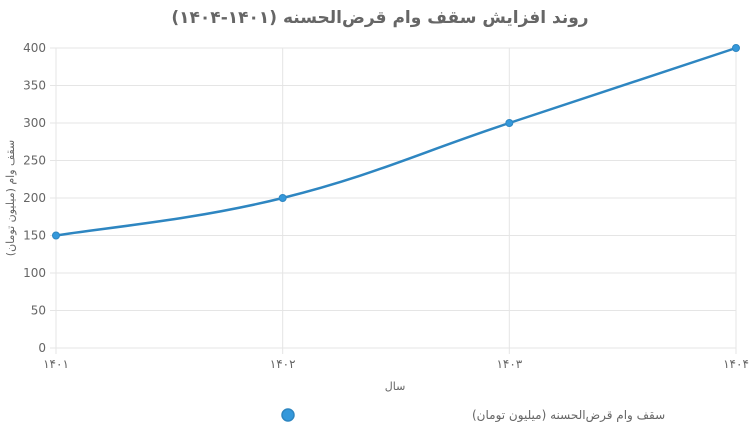  What do you see at coordinates (34, 48) in the screenshot?
I see `y-tick-label: 400` at bounding box center [34, 48].